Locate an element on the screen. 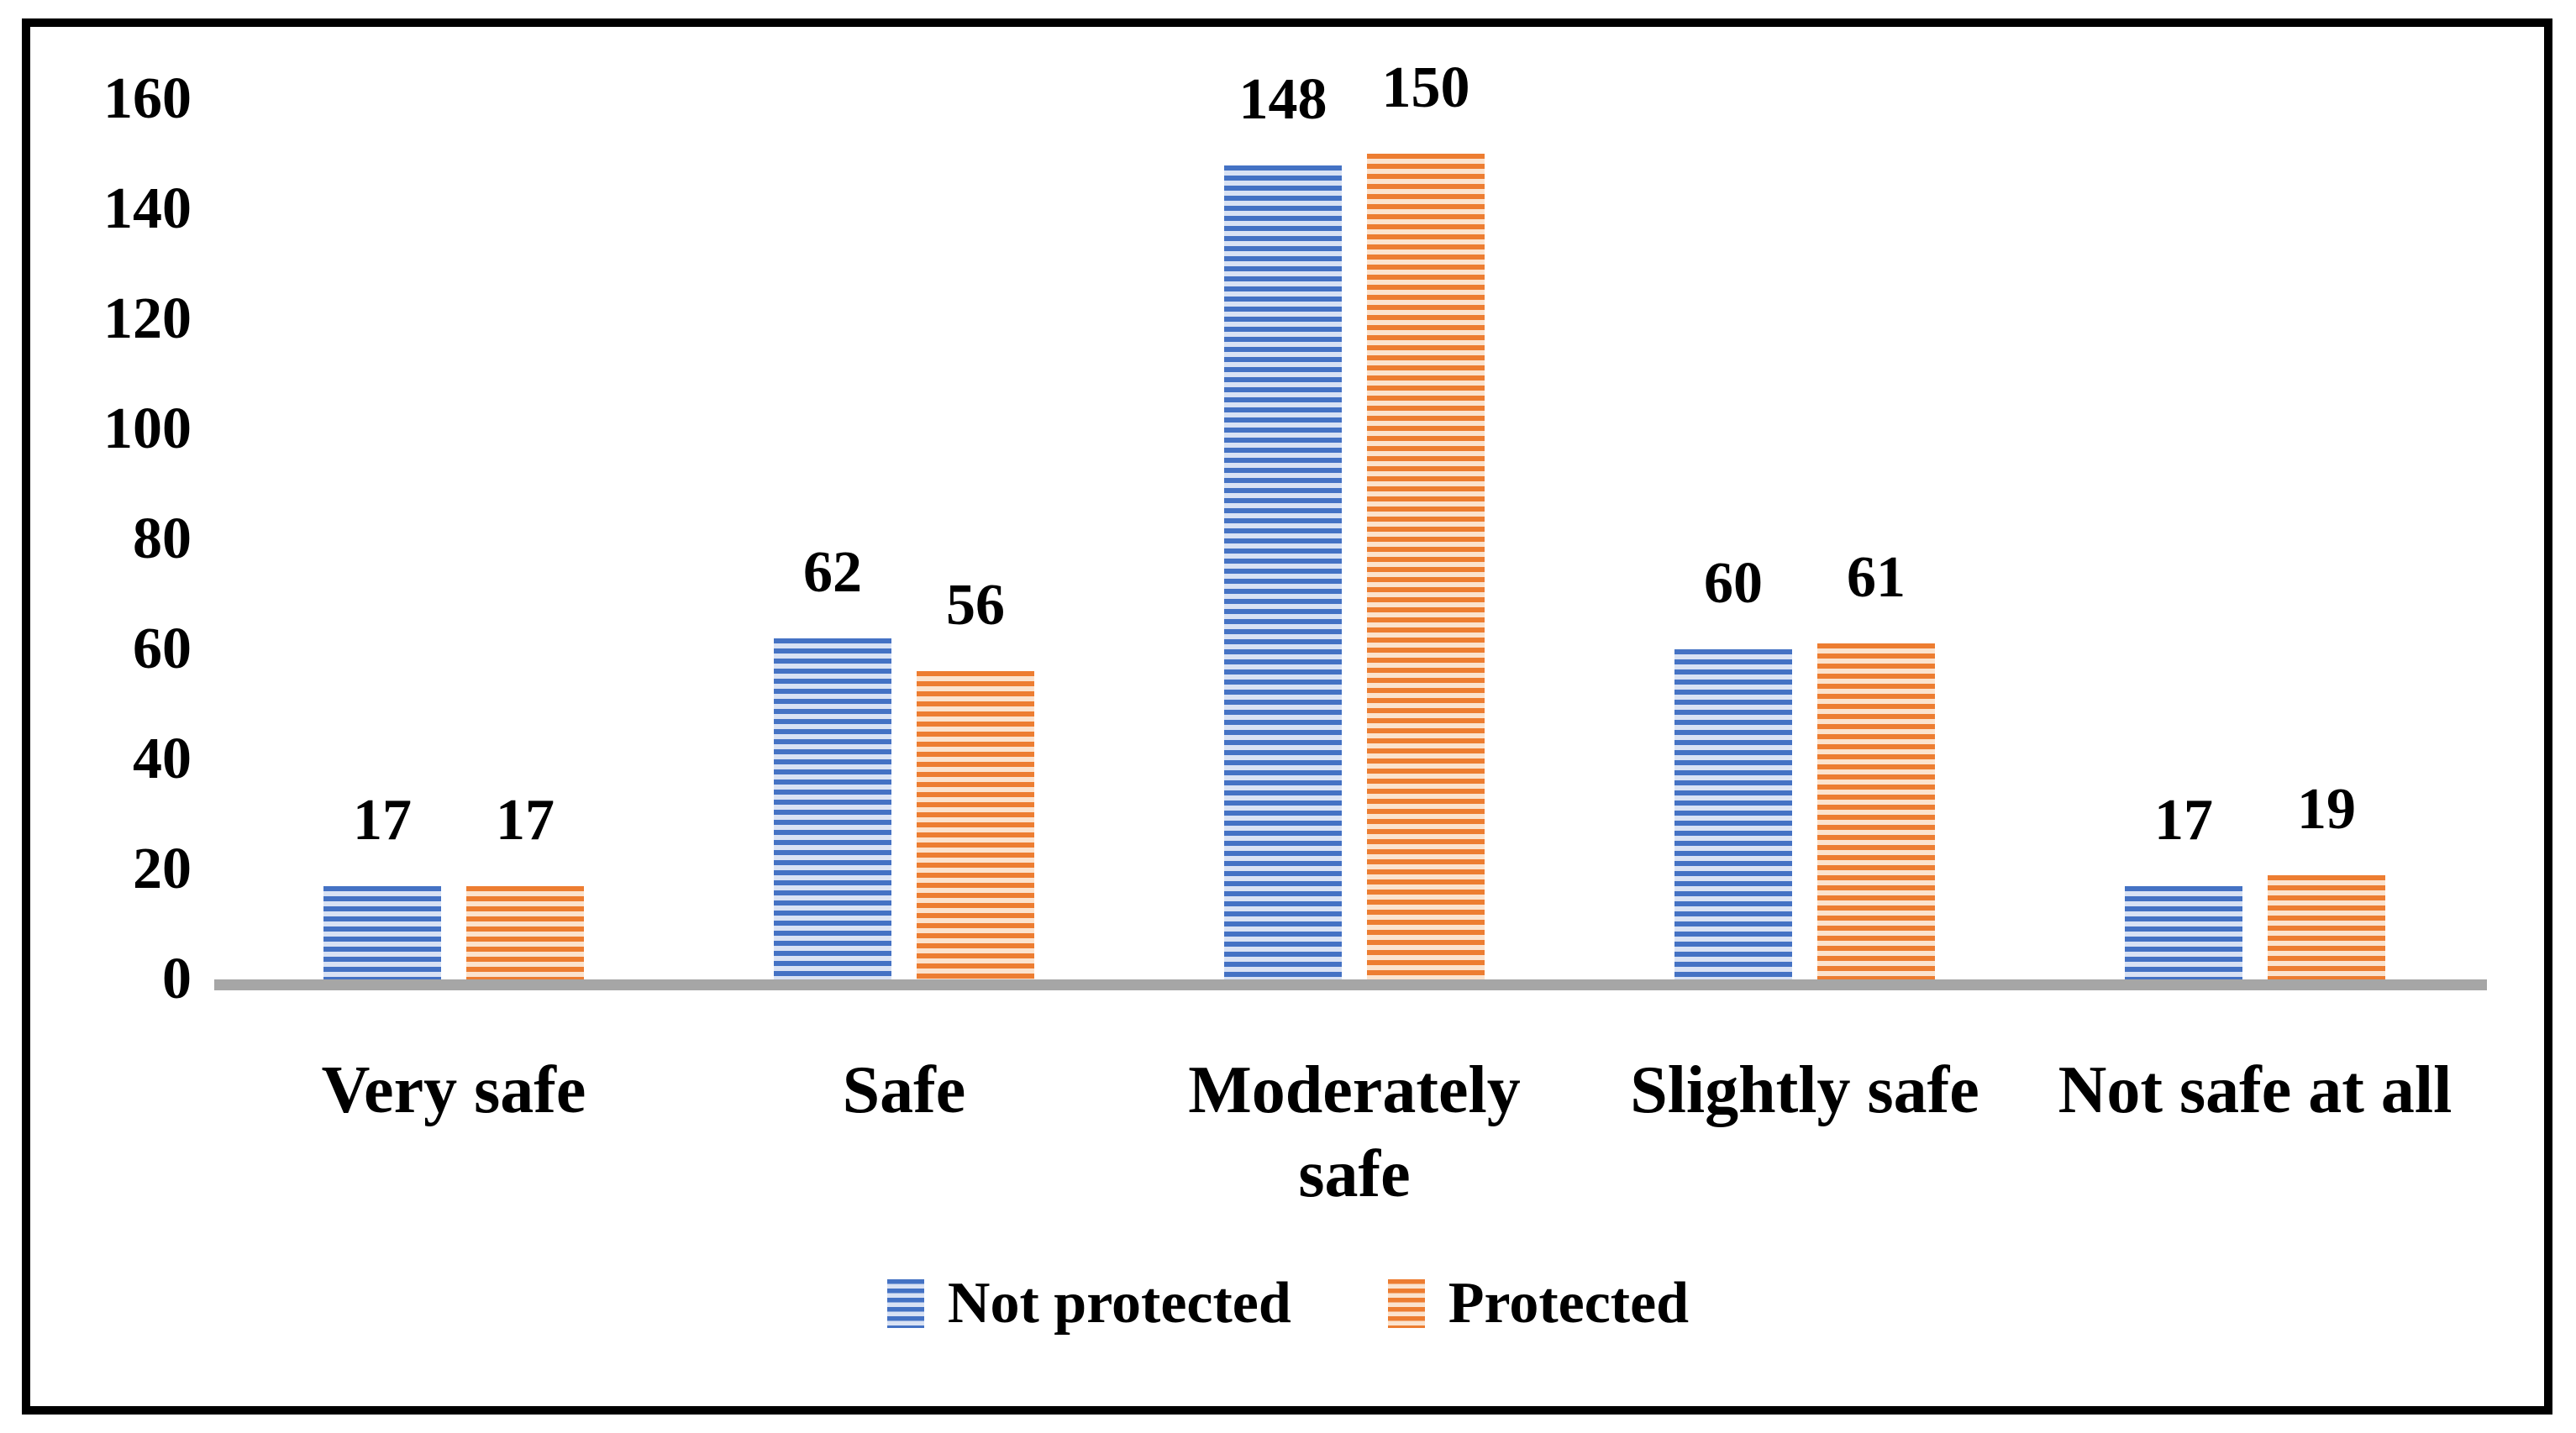 The image size is (2576, 1433). bar-value-label: 150 is located at coordinates (1425, 87).